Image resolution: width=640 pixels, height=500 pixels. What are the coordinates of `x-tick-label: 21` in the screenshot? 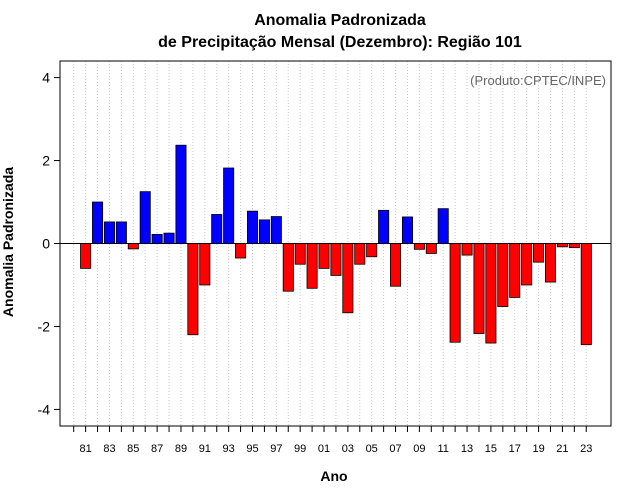 It's located at (562, 449).